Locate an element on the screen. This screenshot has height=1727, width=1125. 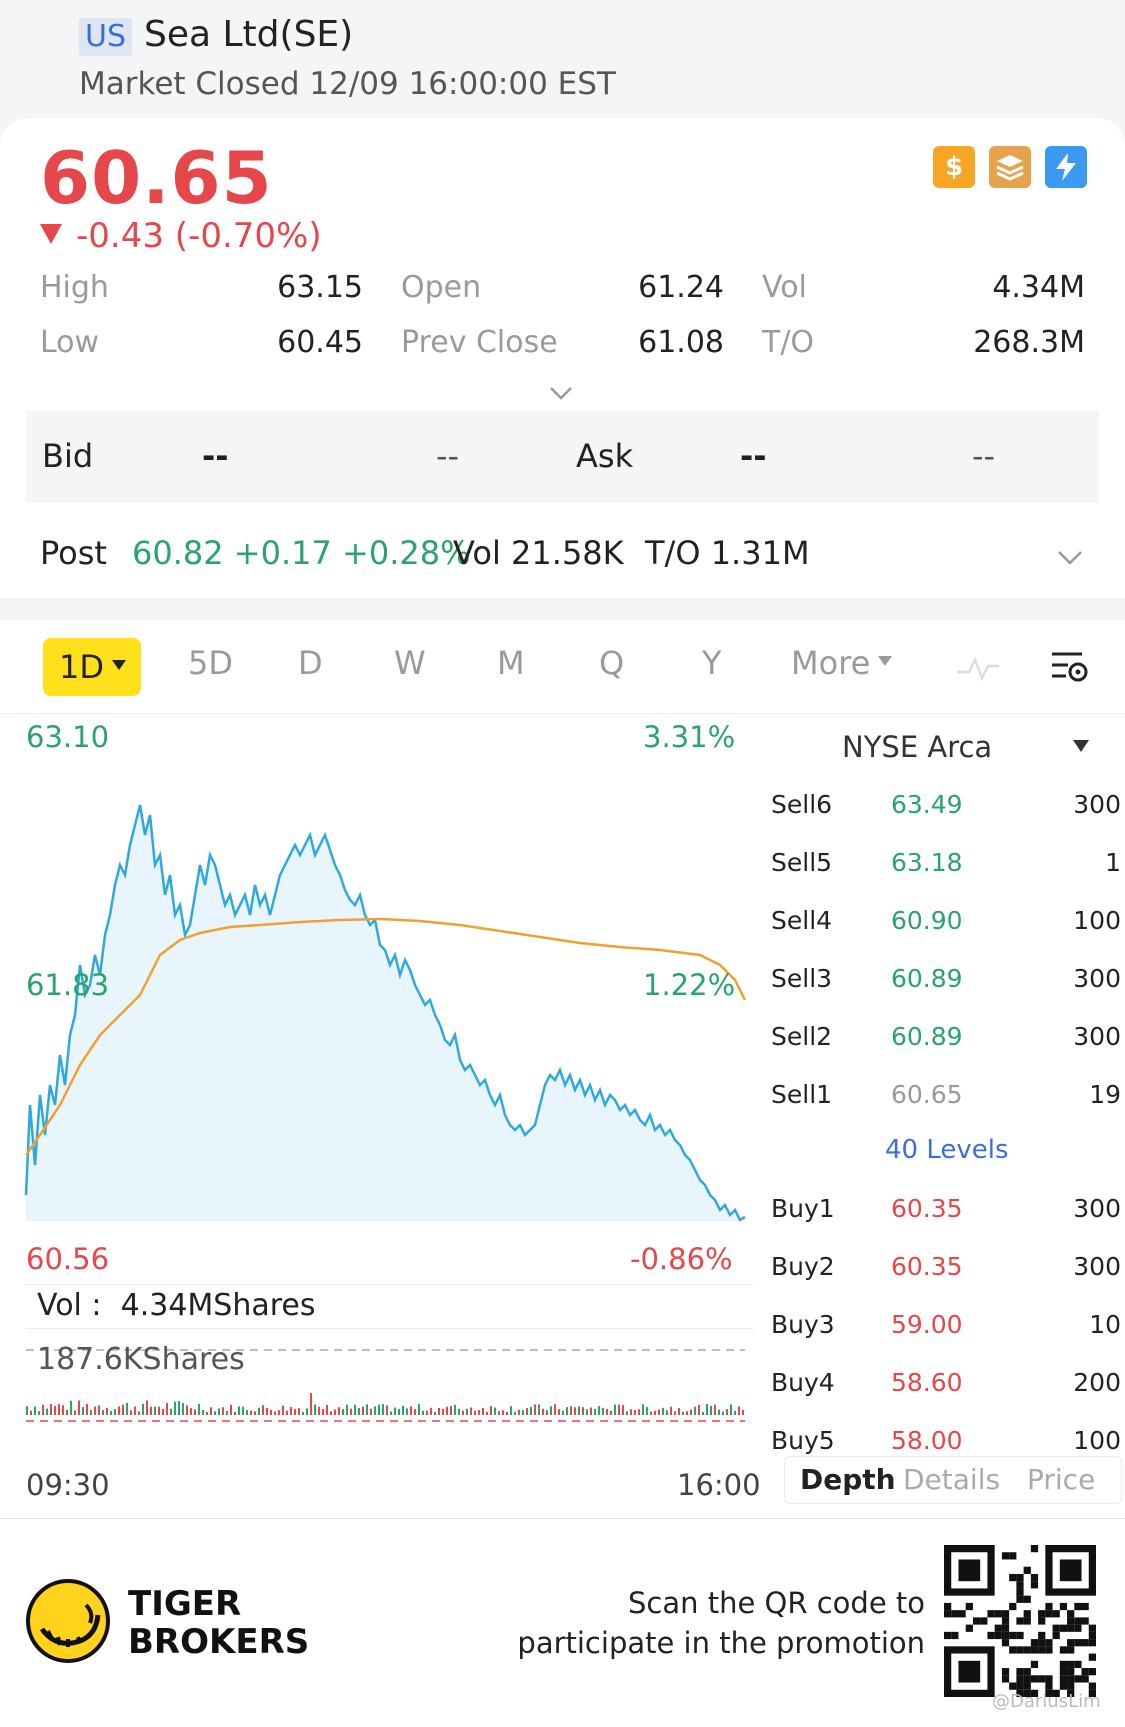
buy-label: Buy4 is located at coordinates (803, 1382).